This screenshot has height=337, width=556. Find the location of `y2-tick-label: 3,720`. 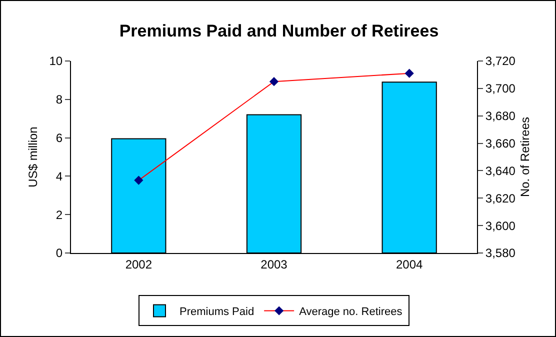

y2-tick-label: 3,720 is located at coordinates (500, 61).